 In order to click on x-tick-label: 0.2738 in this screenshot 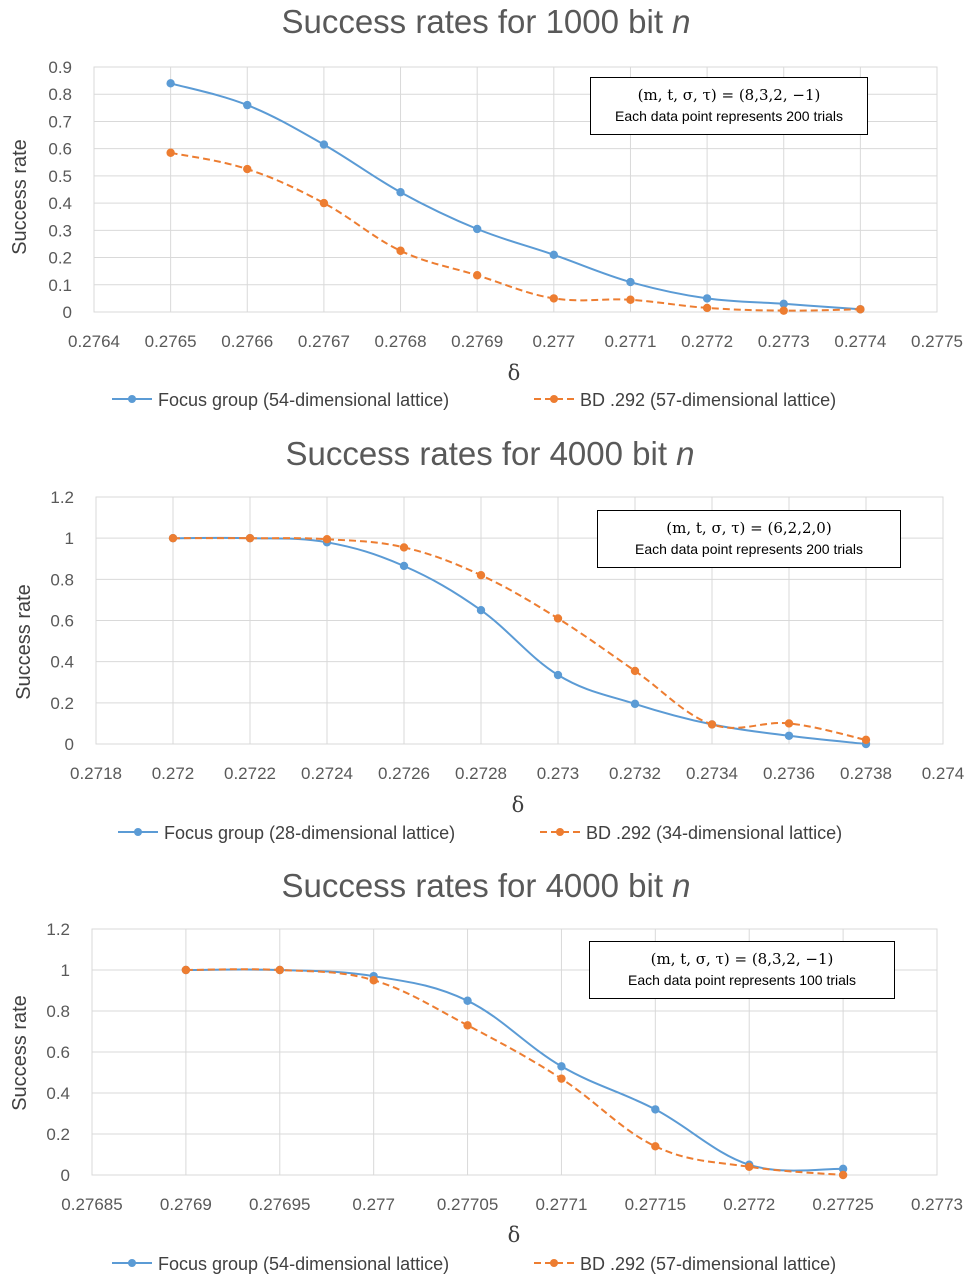, I will do `click(866, 773)`.